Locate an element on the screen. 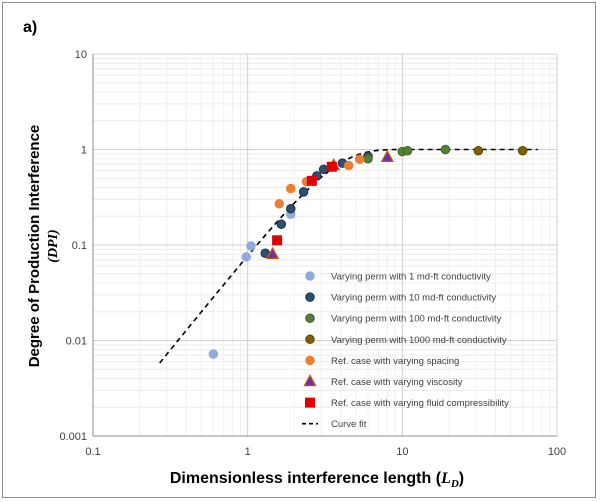 This screenshot has width=600, height=502. y-axis-title: Degree of Production Interference is located at coordinates (34, 246).